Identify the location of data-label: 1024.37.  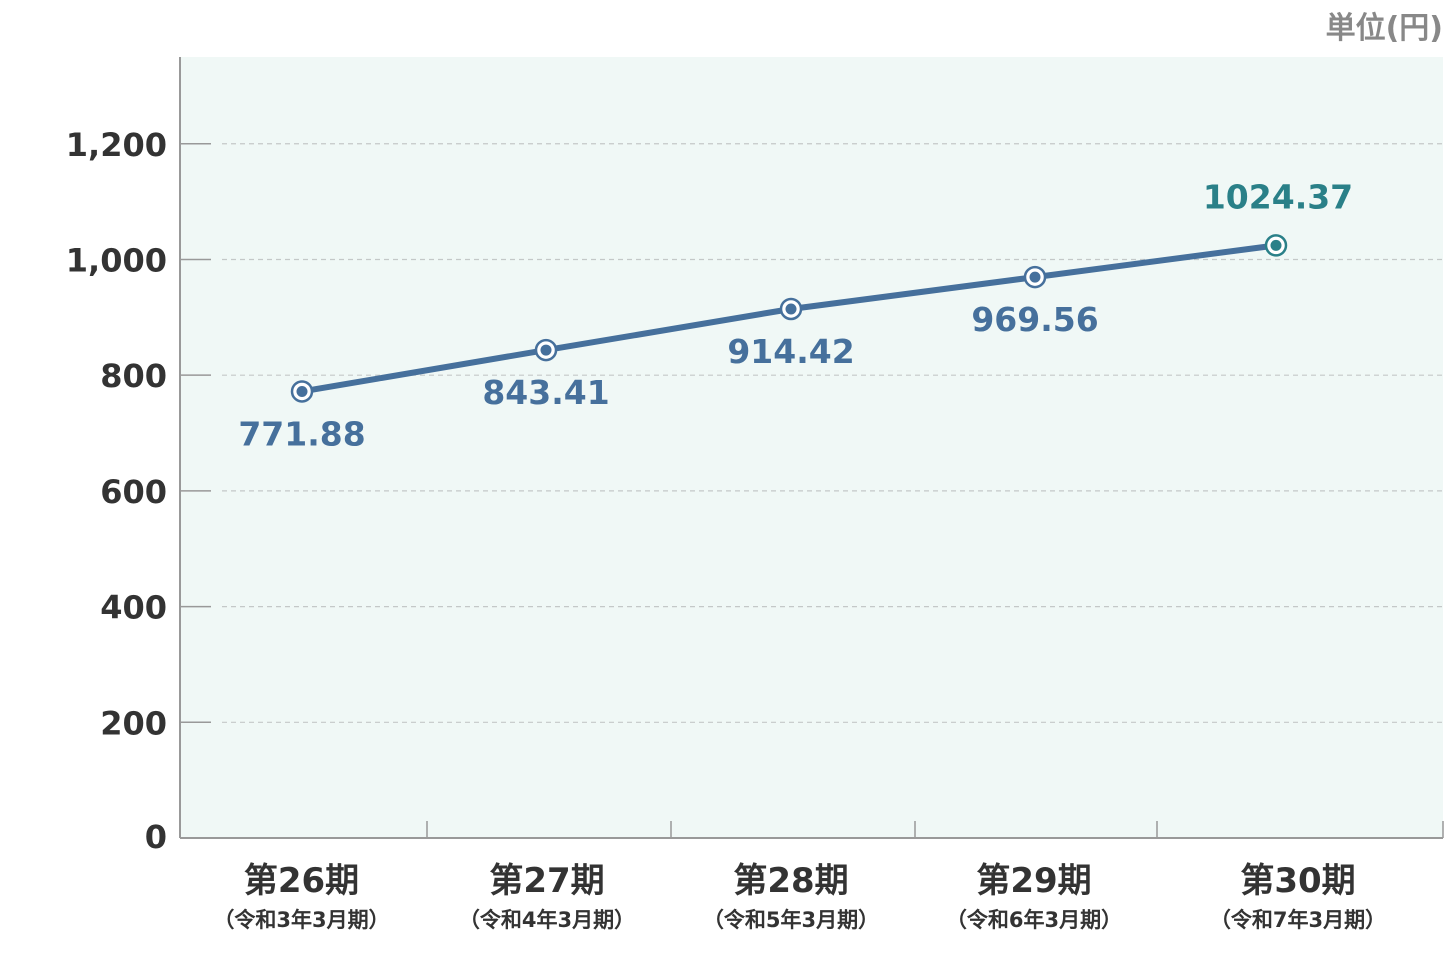
(1278, 196).